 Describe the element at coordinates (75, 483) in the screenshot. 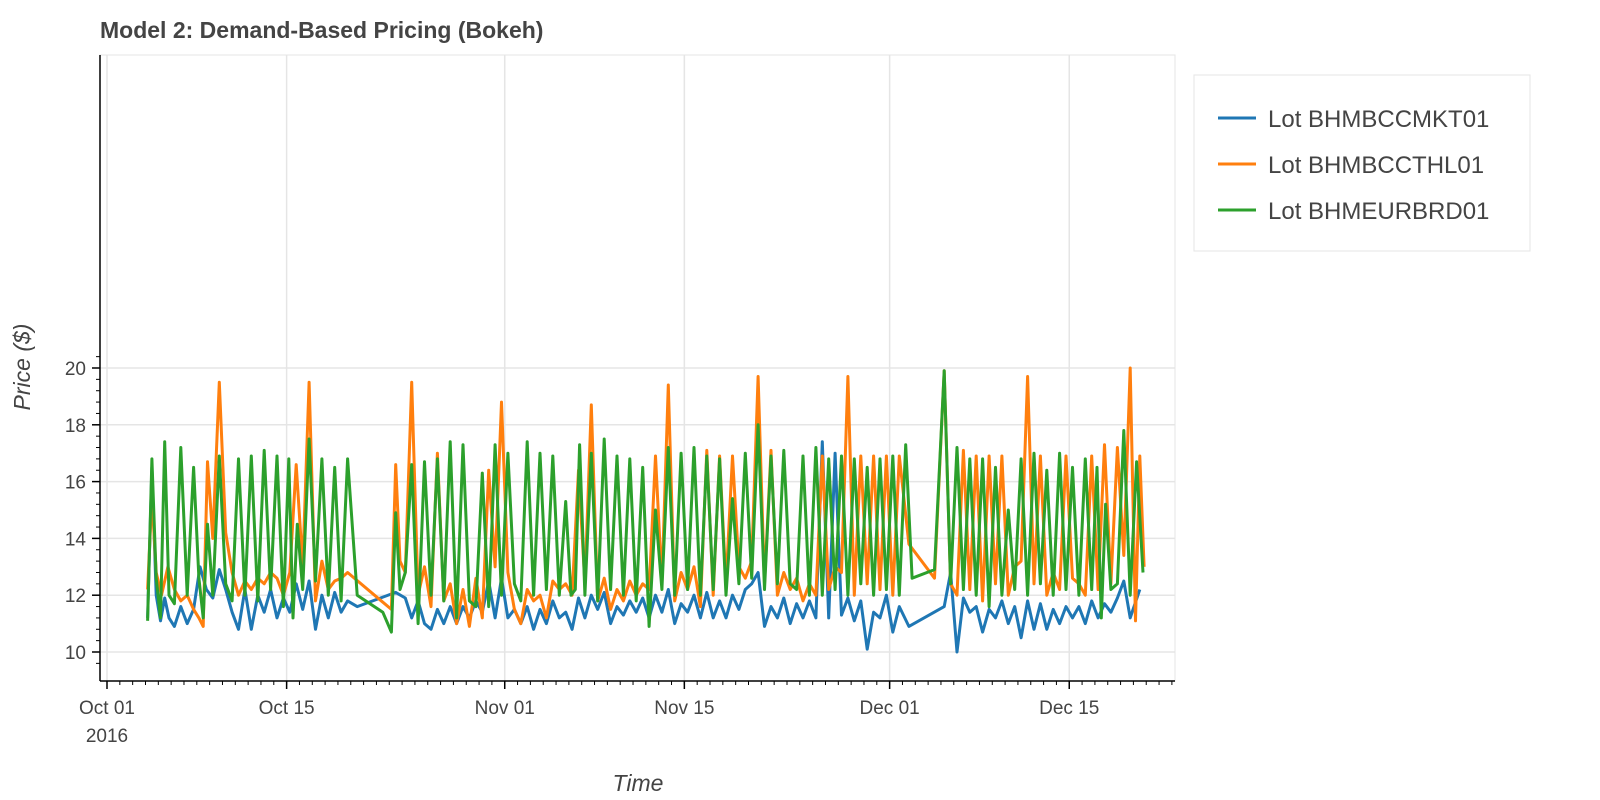

I see `y-tick-label: 16` at that location.